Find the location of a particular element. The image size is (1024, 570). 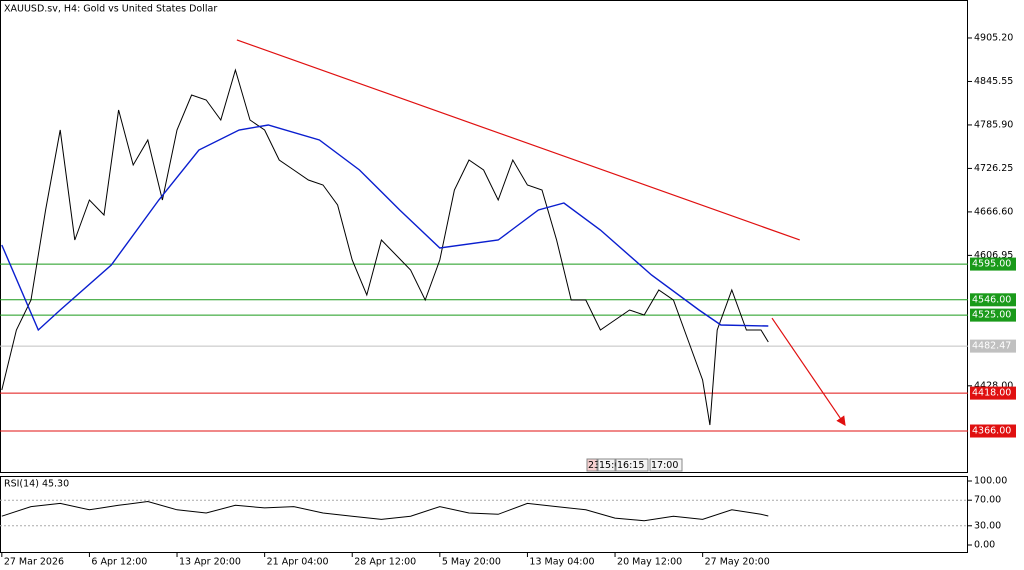

y-tick-label: 0.00 is located at coordinates (984, 544).